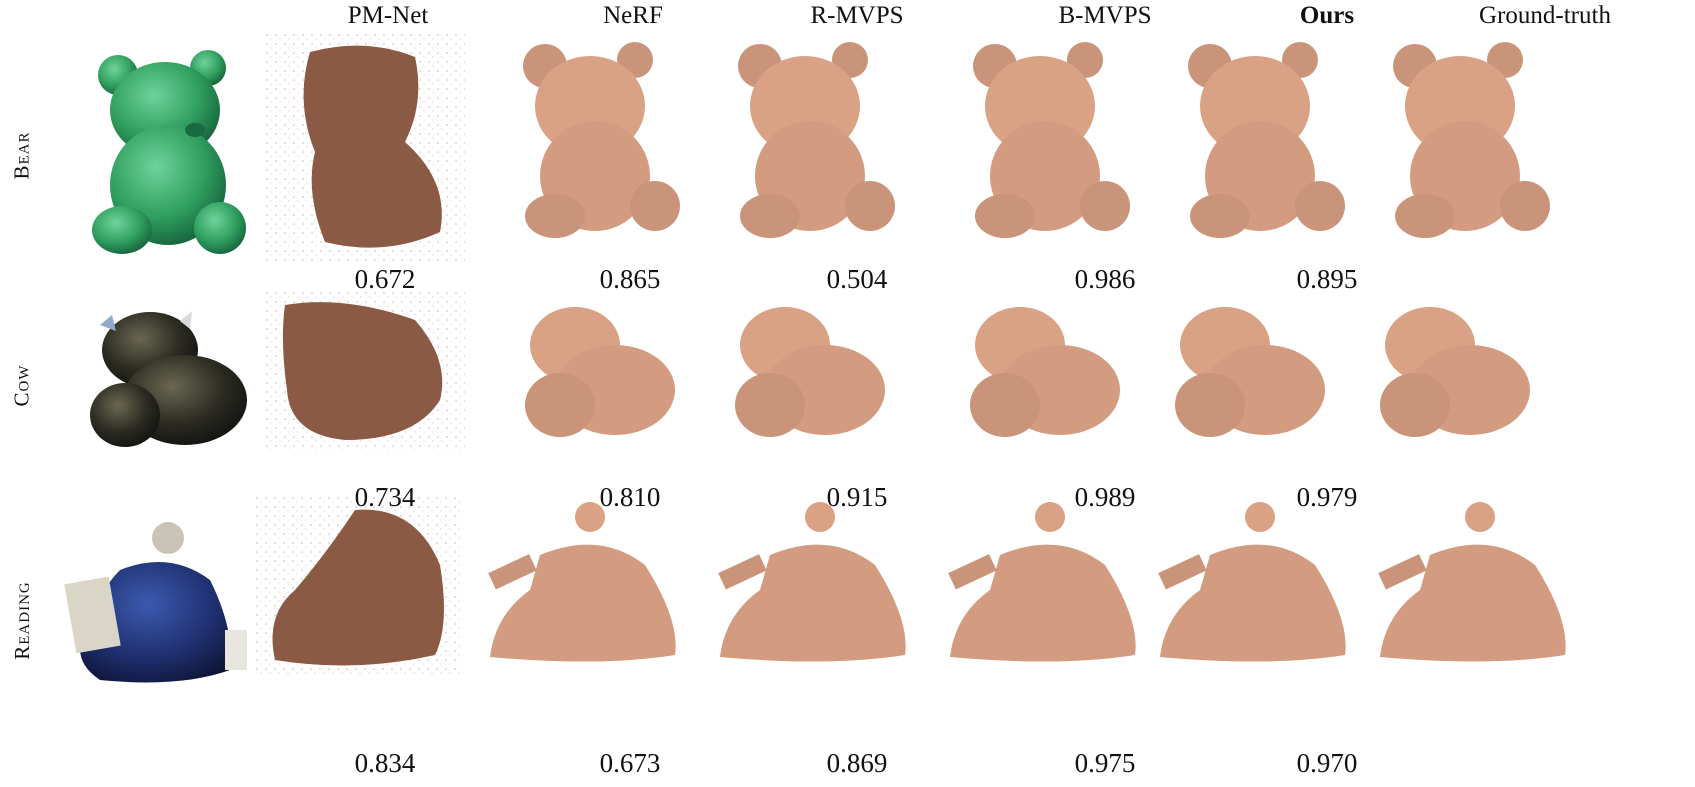 This screenshot has height=787, width=1695. I want to click on bear-ground-truth-mesh, so click(1470, 141).